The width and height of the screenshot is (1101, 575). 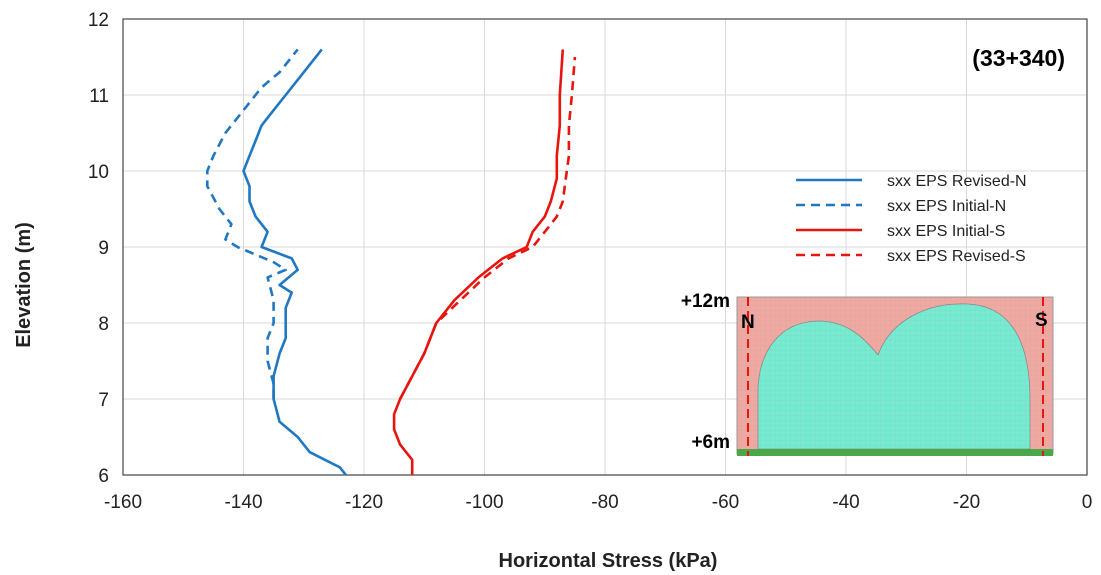 What do you see at coordinates (946, 231) in the screenshot?
I see `legend-entry: sxx EPS Initial-S` at bounding box center [946, 231].